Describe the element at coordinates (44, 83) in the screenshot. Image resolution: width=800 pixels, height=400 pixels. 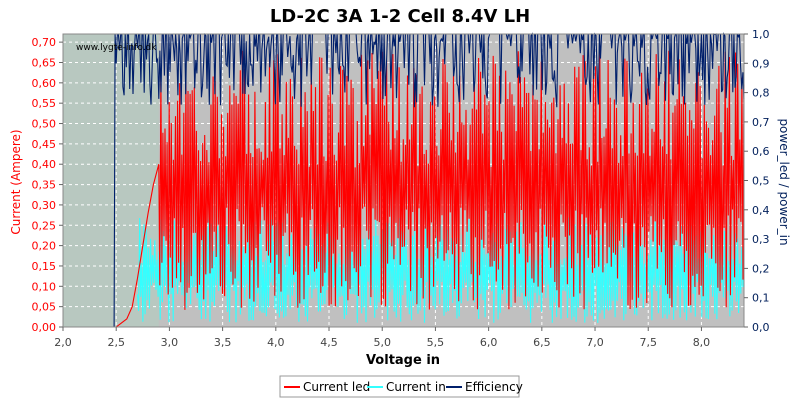
I see `y-left-tick-label: 0,60` at that location.